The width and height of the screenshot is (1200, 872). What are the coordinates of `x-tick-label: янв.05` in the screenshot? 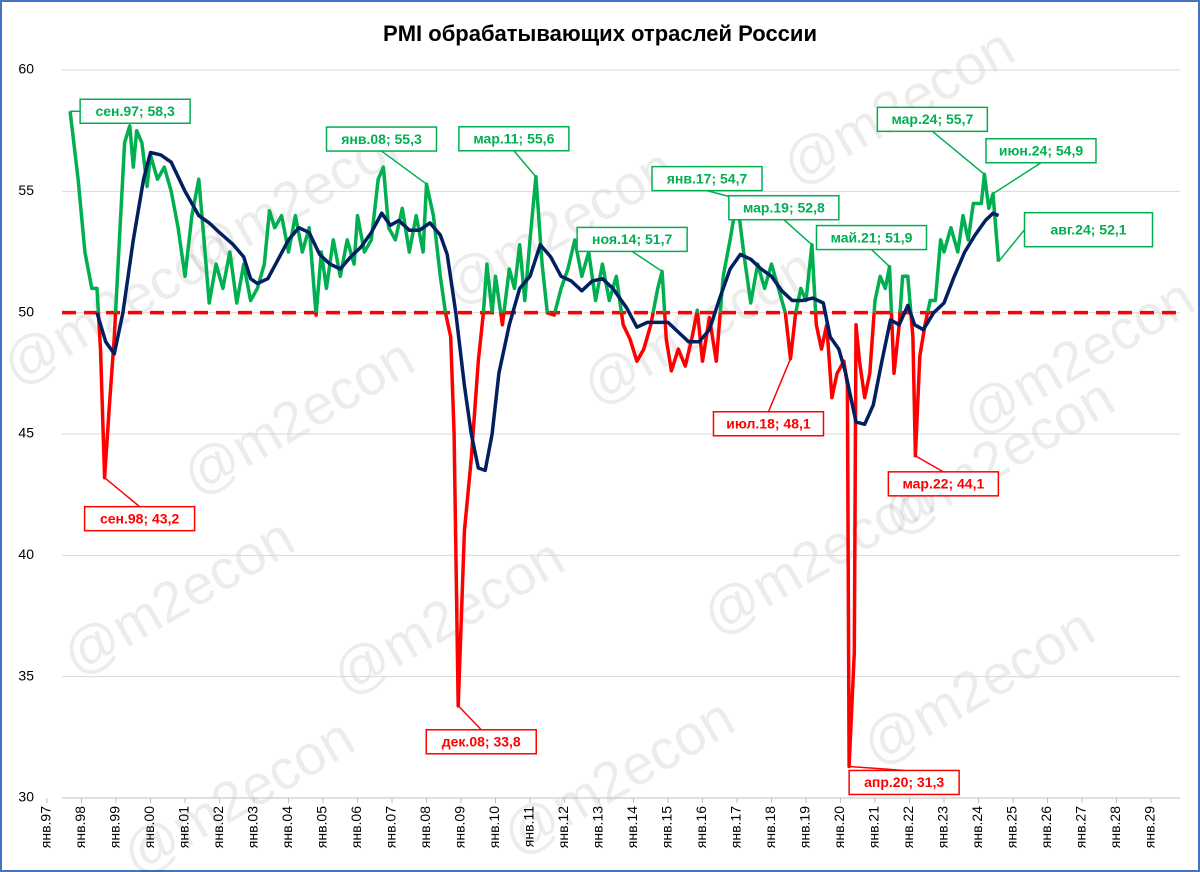 It's located at (322, 827).